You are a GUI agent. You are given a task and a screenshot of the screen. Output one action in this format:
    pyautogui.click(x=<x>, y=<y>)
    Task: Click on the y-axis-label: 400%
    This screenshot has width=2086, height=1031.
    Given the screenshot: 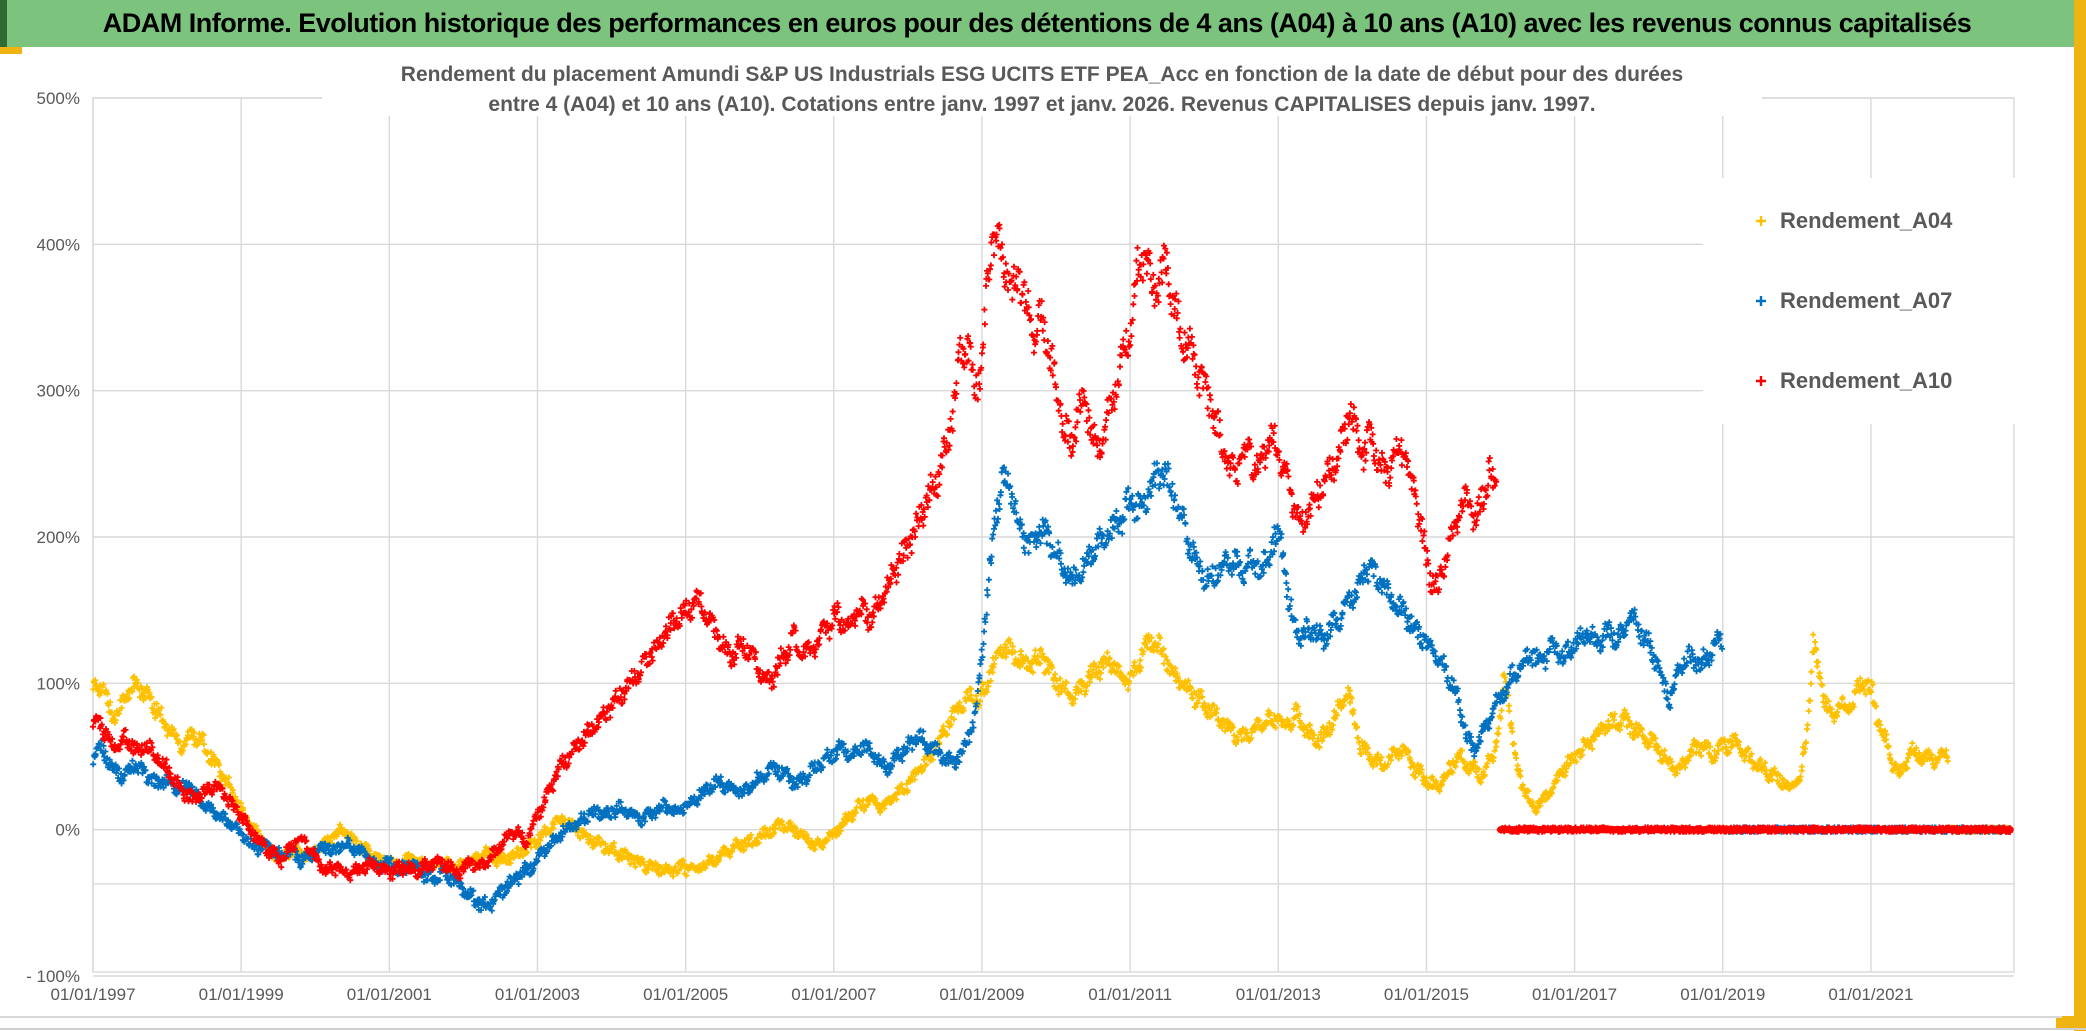 What is the action you would take?
    pyautogui.click(x=58, y=244)
    